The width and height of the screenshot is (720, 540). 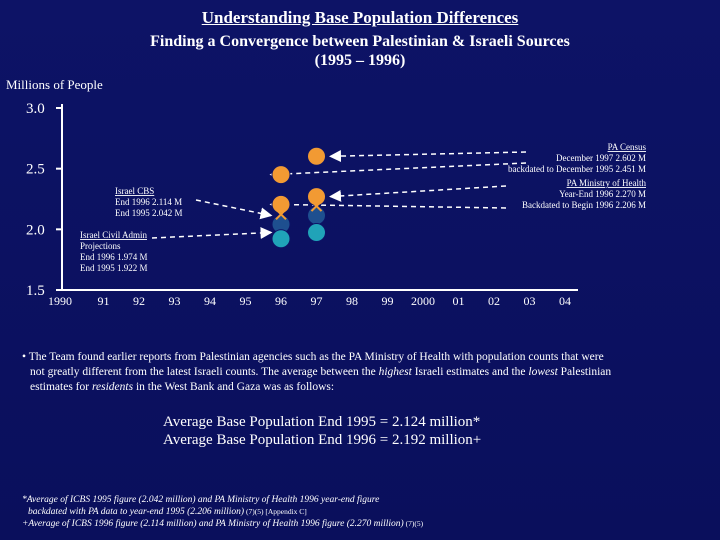 I want to click on x-tick-label: 2000, so click(x=423, y=301).